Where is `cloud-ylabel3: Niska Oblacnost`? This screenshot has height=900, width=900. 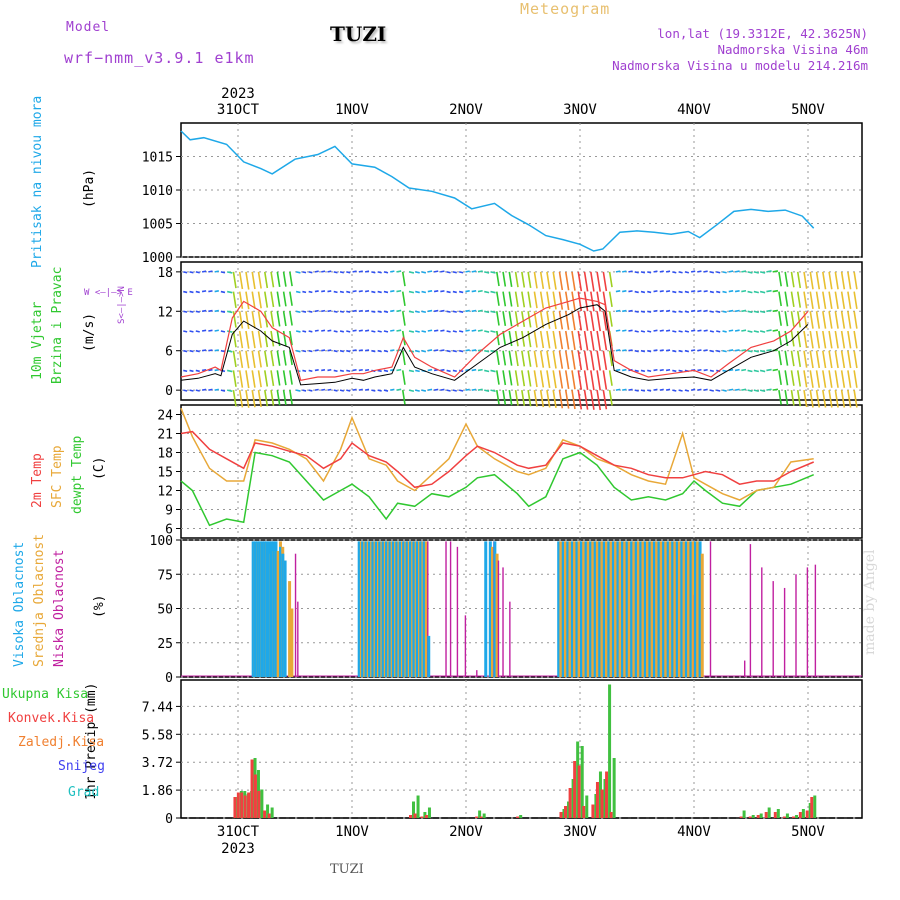 cloud-ylabel3: Niska Oblacnost is located at coordinates (59, 608).